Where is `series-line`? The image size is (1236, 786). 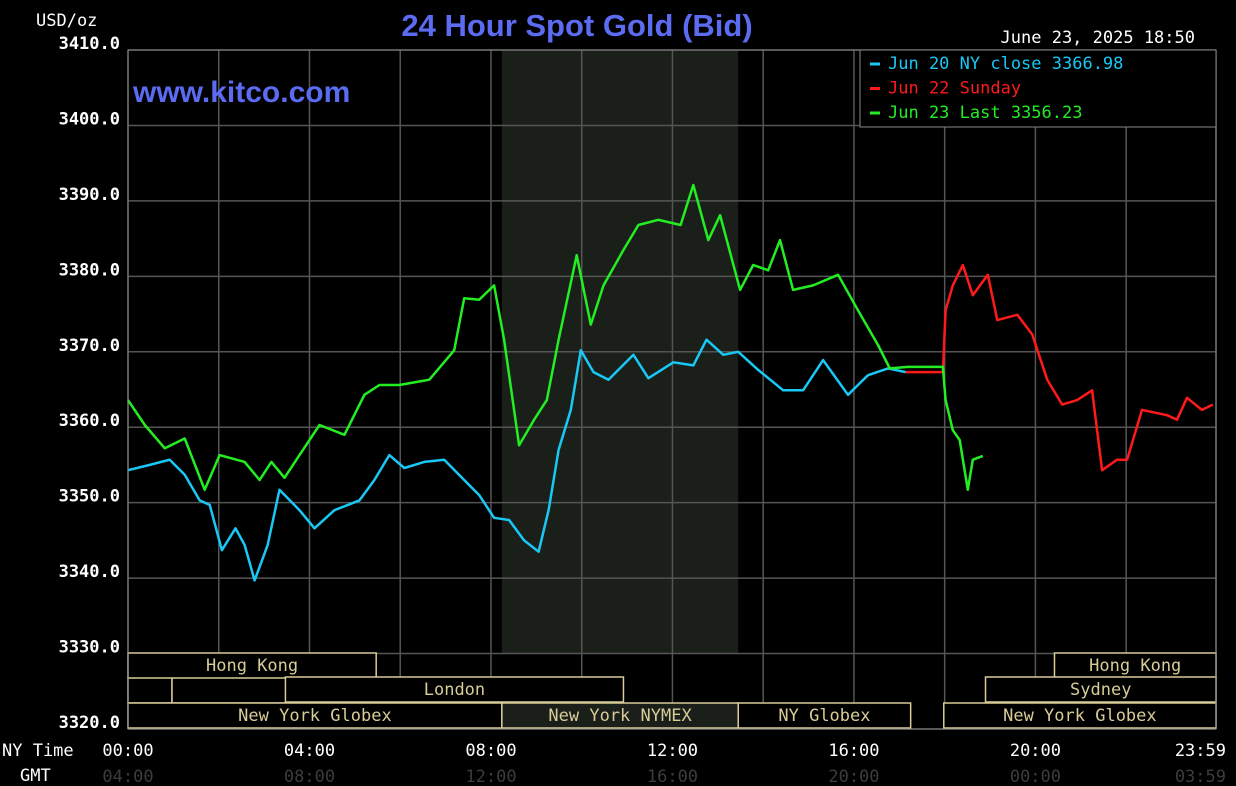 series-line is located at coordinates (1059, 367).